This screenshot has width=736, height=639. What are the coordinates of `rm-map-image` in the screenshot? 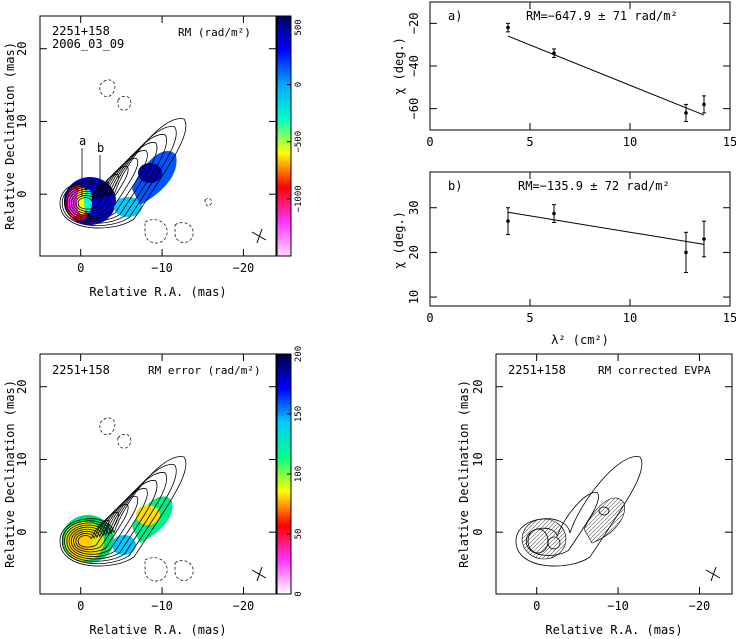 It's located at (135, 161).